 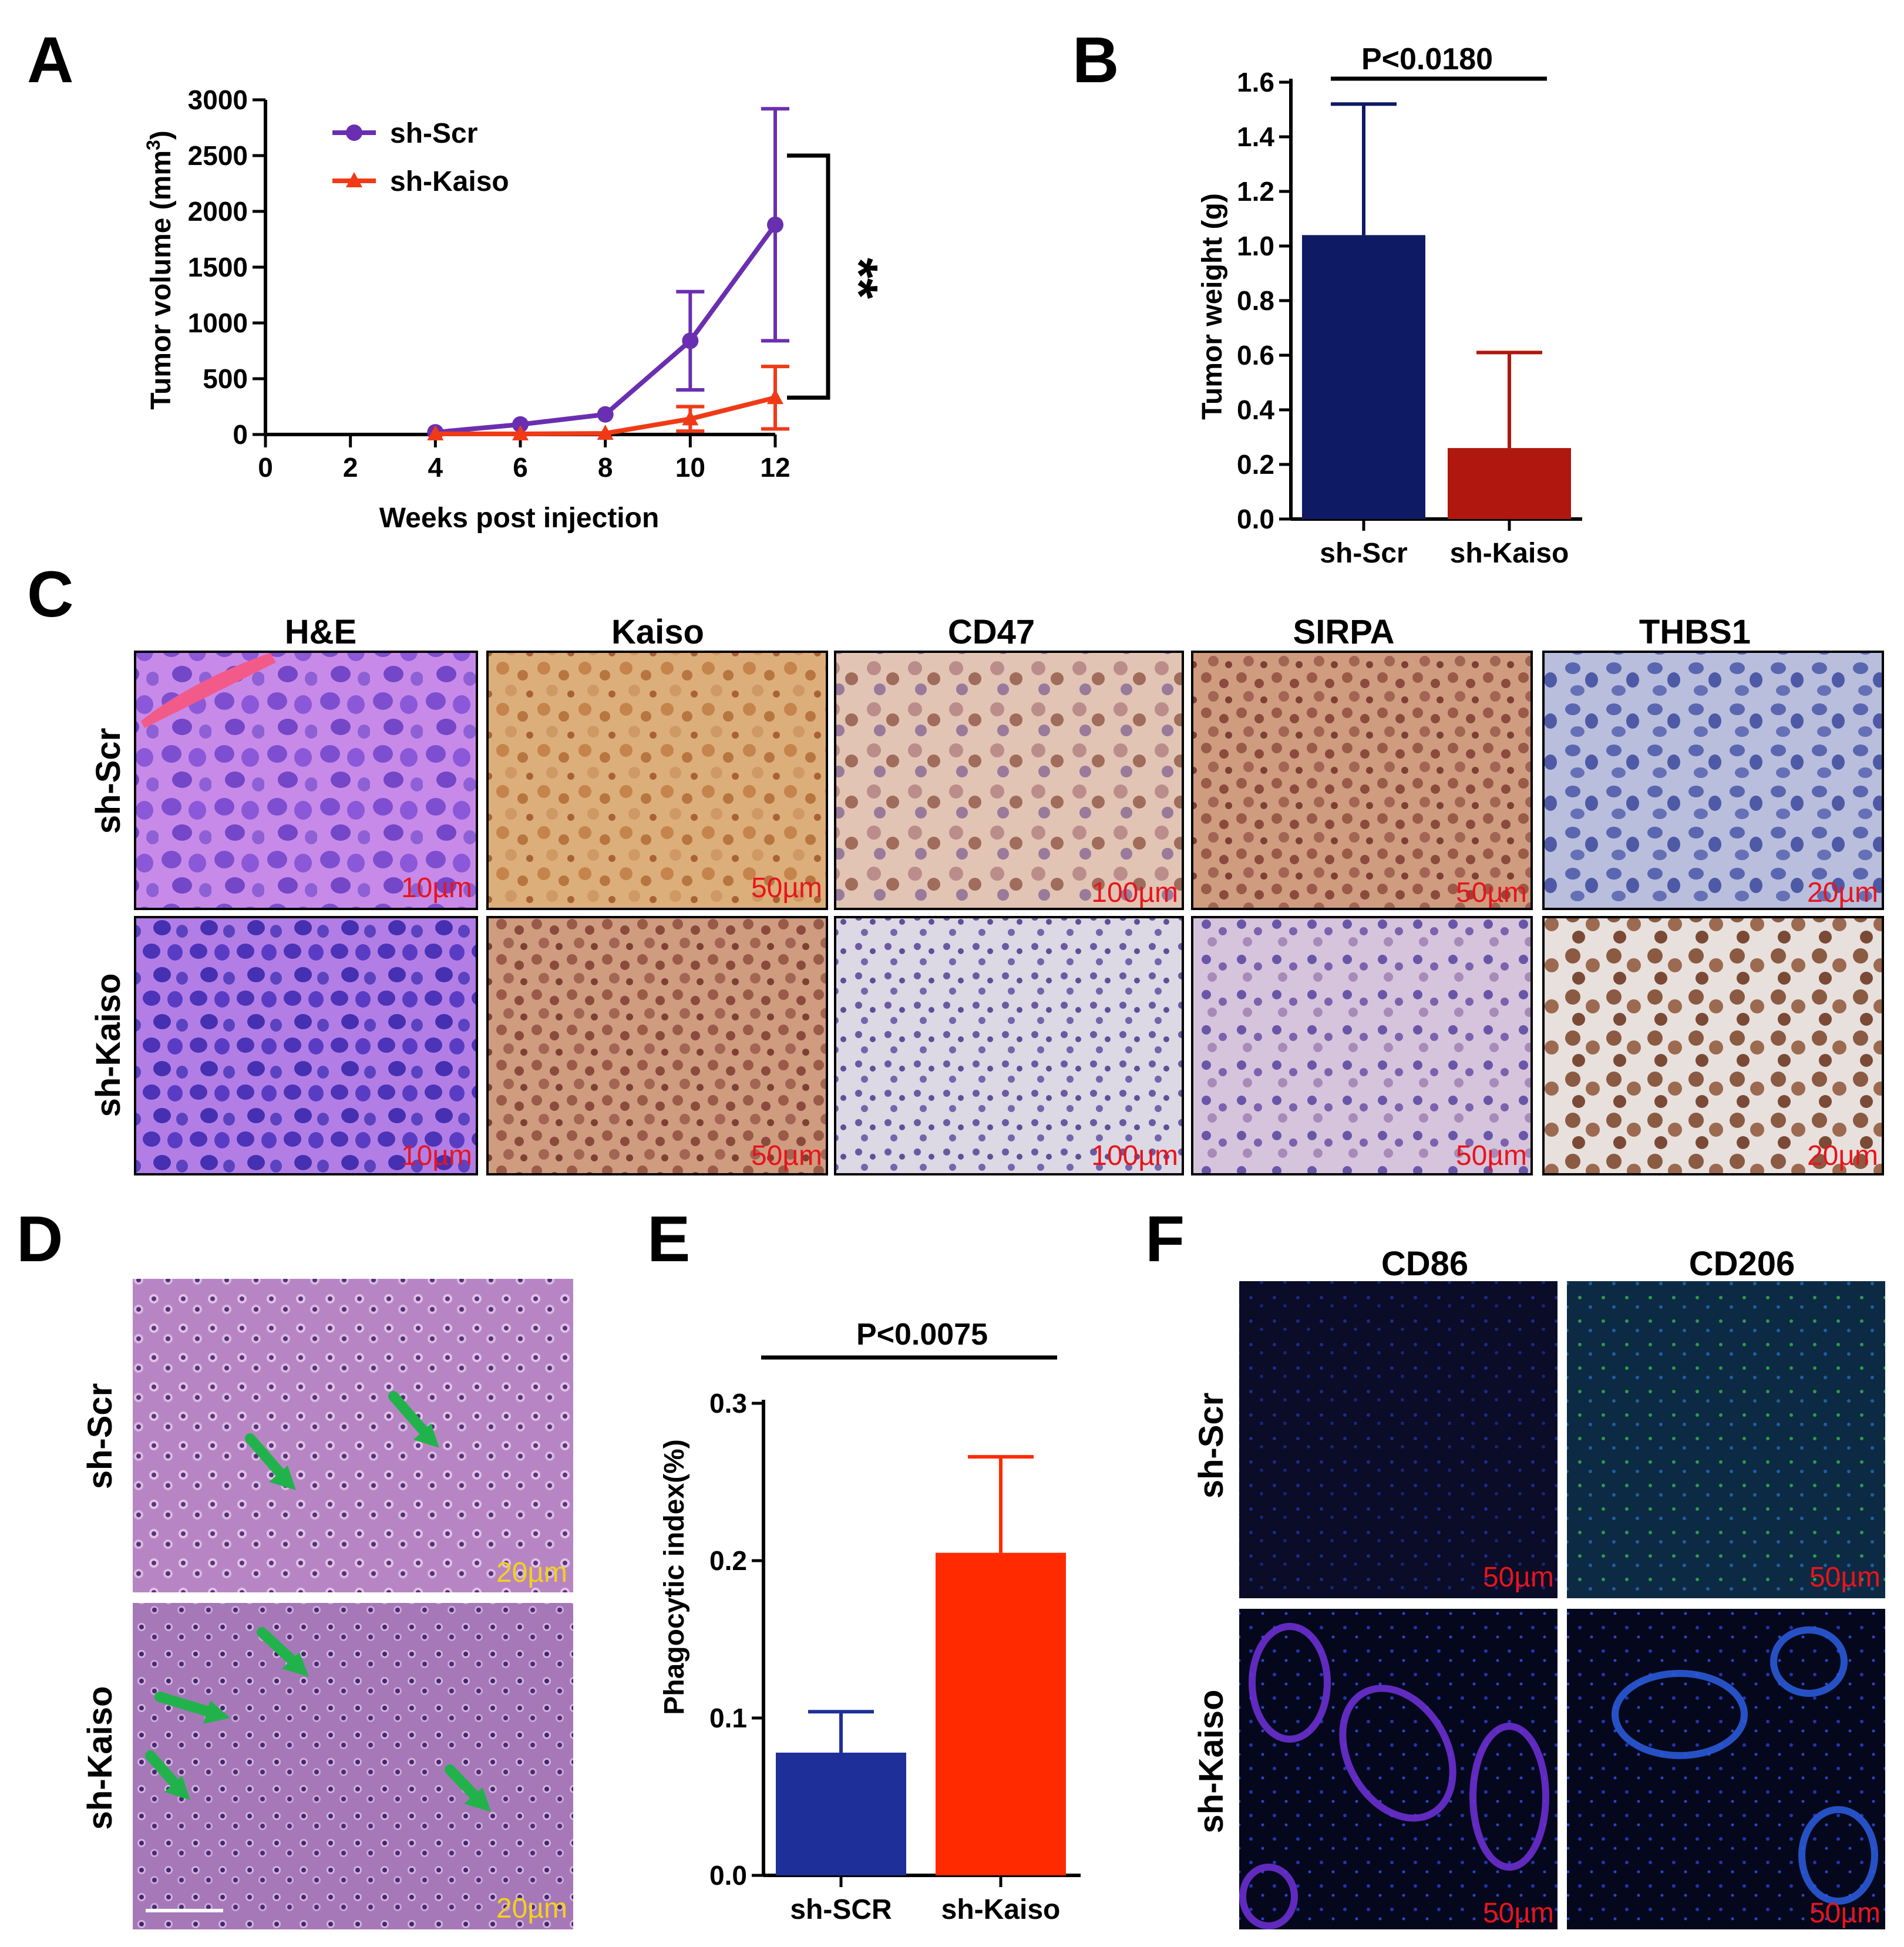 What do you see at coordinates (1424, 1264) in the screenshot?
I see `col-header-cd86: CD86` at bounding box center [1424, 1264].